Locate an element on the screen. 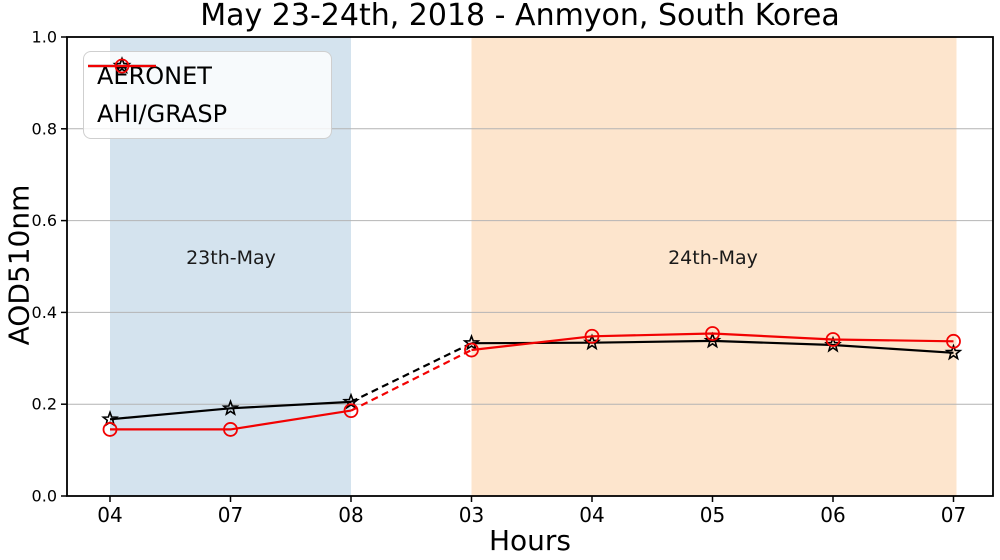 The height and width of the screenshot is (560, 1000). series-line-day1-ahi-grasp is located at coordinates (231, 420).